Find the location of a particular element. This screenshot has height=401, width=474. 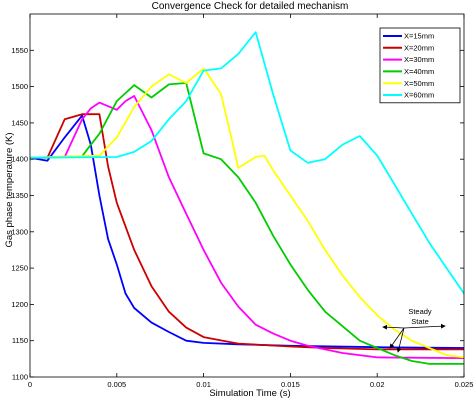

legend-box is located at coordinates (420, 65).